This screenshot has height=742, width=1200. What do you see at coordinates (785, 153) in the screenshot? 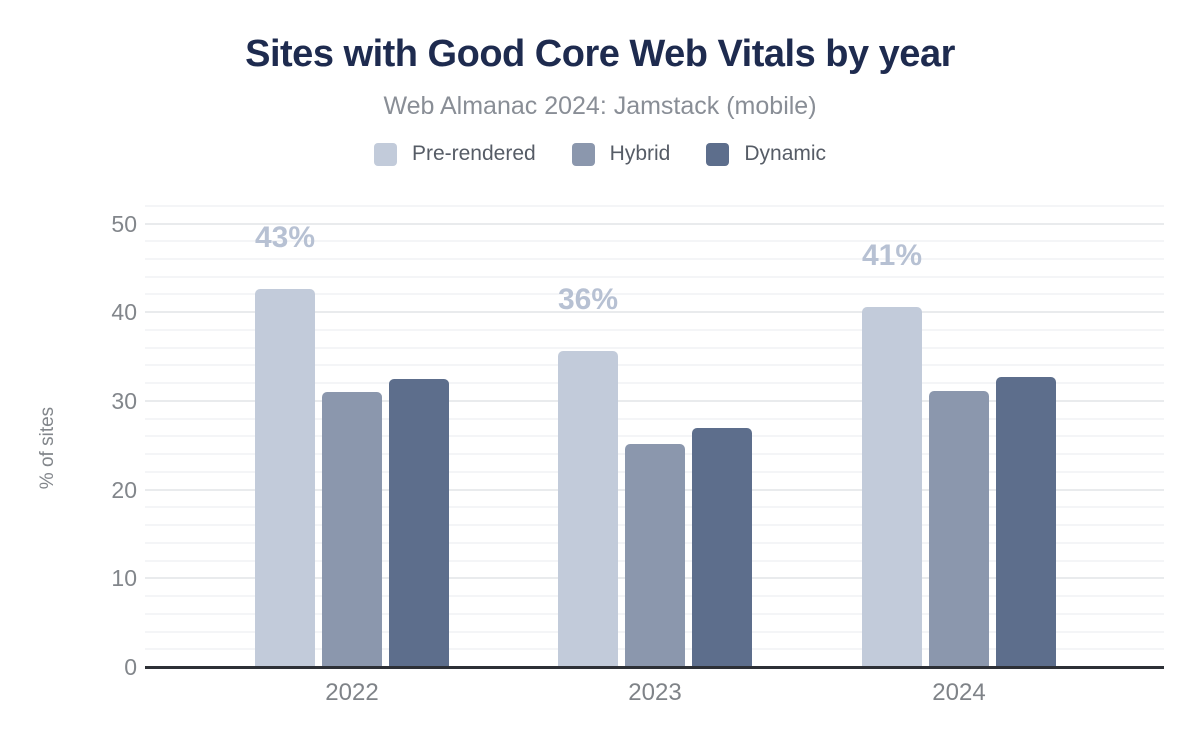
I see `legend-label-dynamic: Dynamic` at bounding box center [785, 153].